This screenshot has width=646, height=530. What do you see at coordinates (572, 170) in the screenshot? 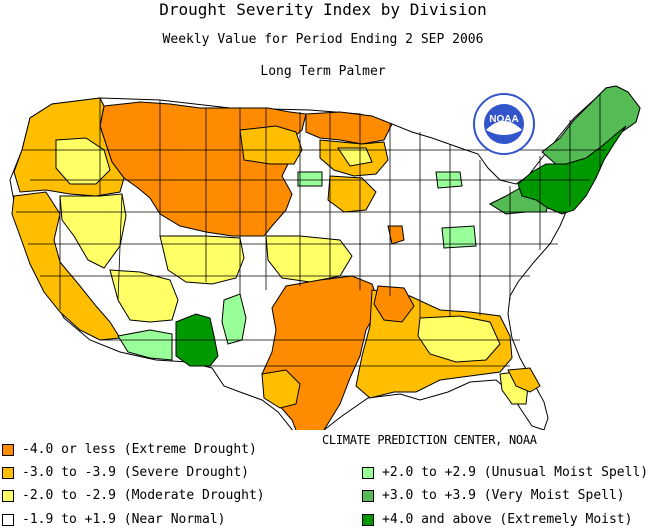
I see `northeast-extremely-moist-region` at bounding box center [572, 170].